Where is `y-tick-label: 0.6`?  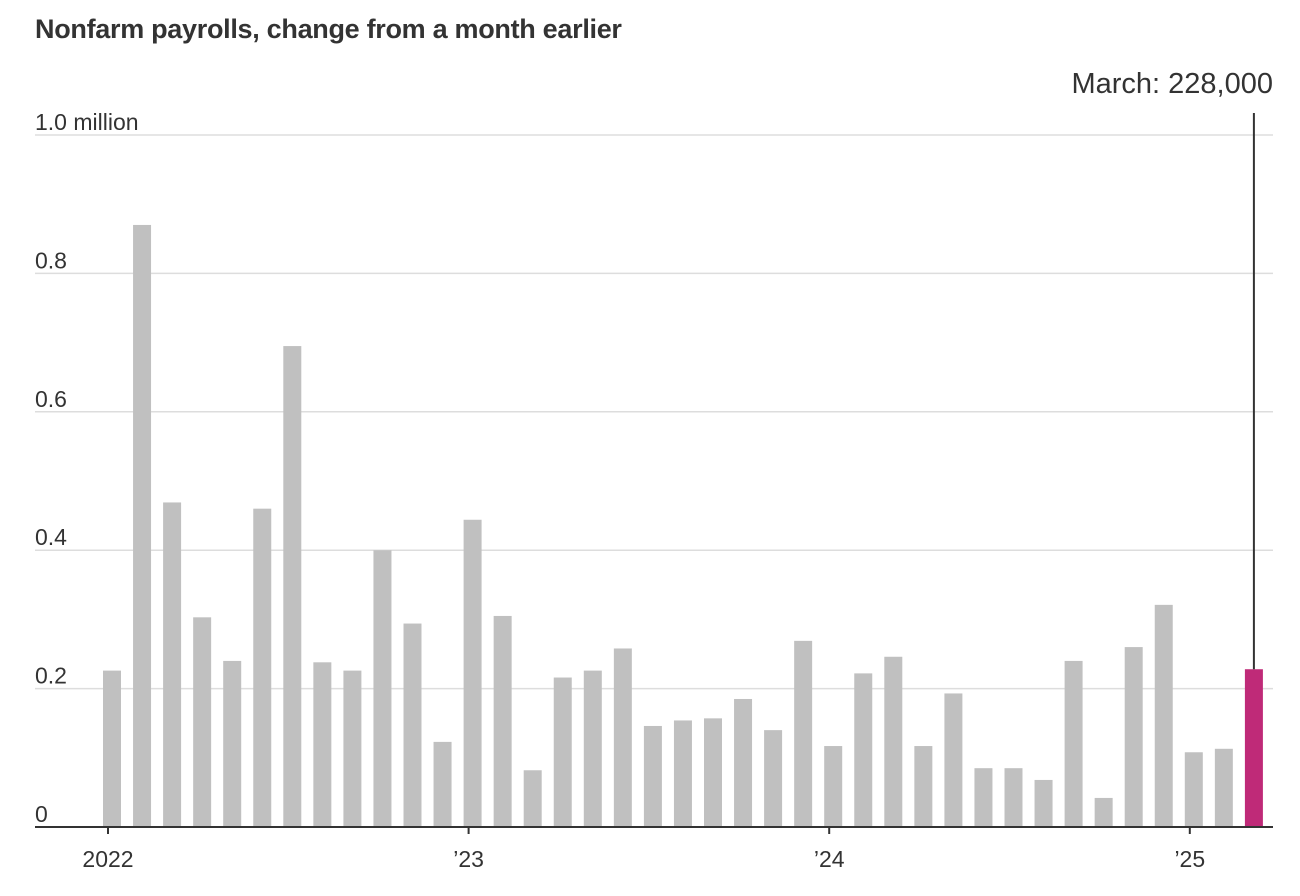
y-tick-label: 0.6 is located at coordinates (51, 399).